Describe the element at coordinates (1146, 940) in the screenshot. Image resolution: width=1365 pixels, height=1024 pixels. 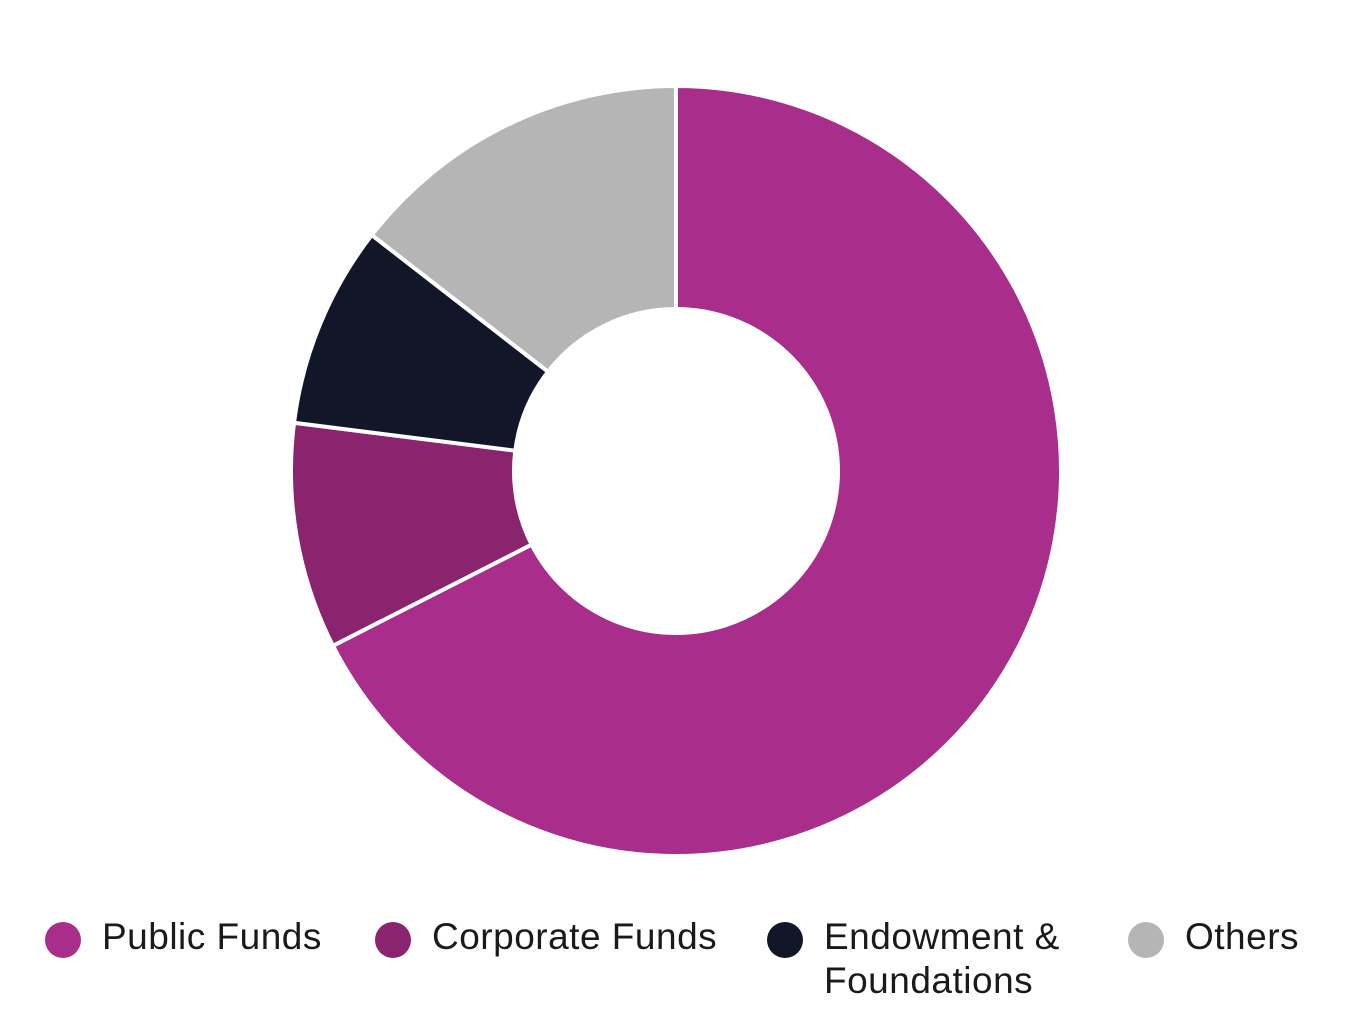
I see `legend-swatch-others` at that location.